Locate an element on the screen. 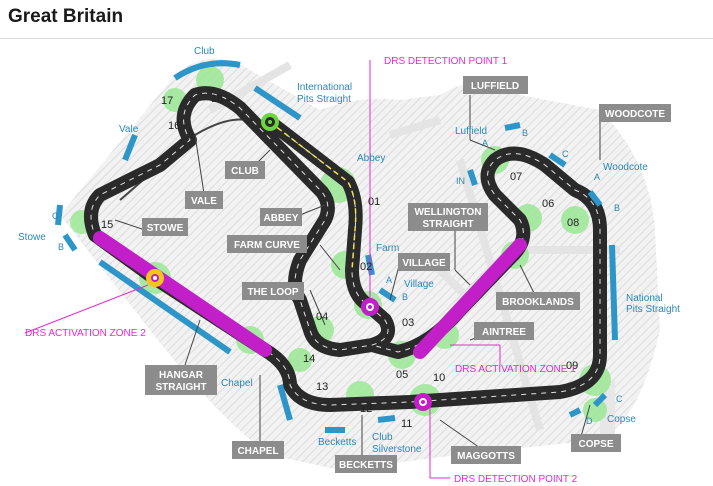 The width and height of the screenshot is (713, 486). turn-13: 13 is located at coordinates (322, 387).